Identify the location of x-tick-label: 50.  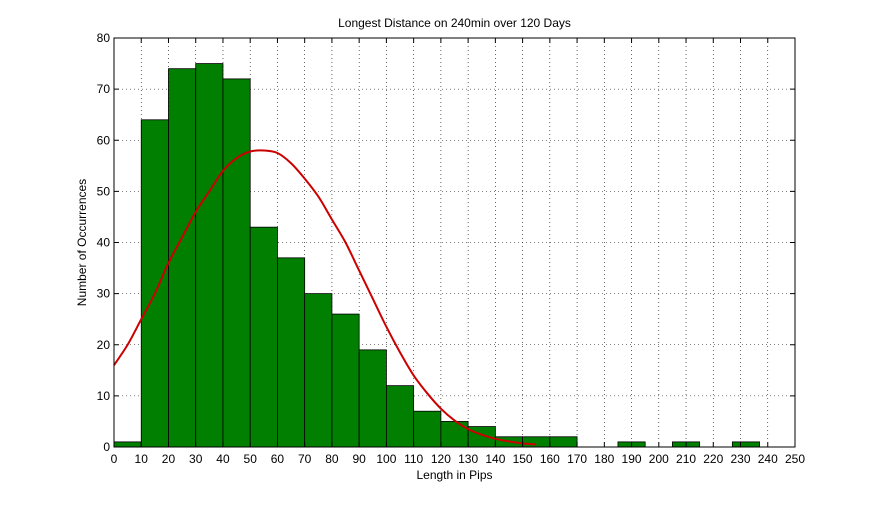
(251, 459).